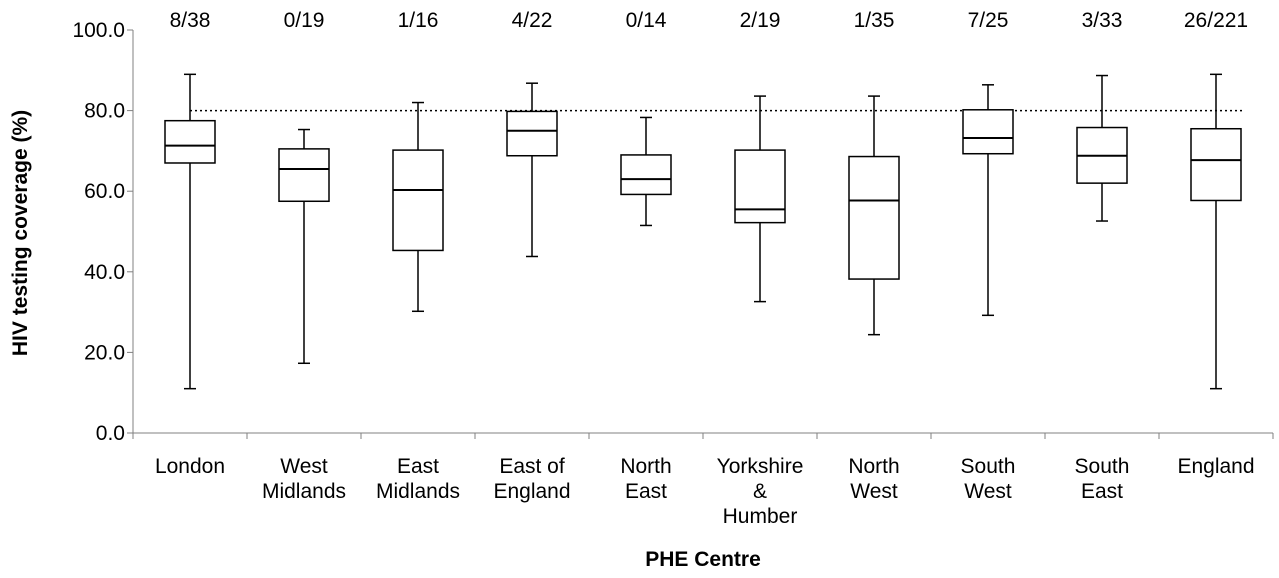 Image resolution: width=1279 pixels, height=578 pixels. Describe the element at coordinates (104, 191) in the screenshot. I see `y-tick-label: 60.0` at that location.